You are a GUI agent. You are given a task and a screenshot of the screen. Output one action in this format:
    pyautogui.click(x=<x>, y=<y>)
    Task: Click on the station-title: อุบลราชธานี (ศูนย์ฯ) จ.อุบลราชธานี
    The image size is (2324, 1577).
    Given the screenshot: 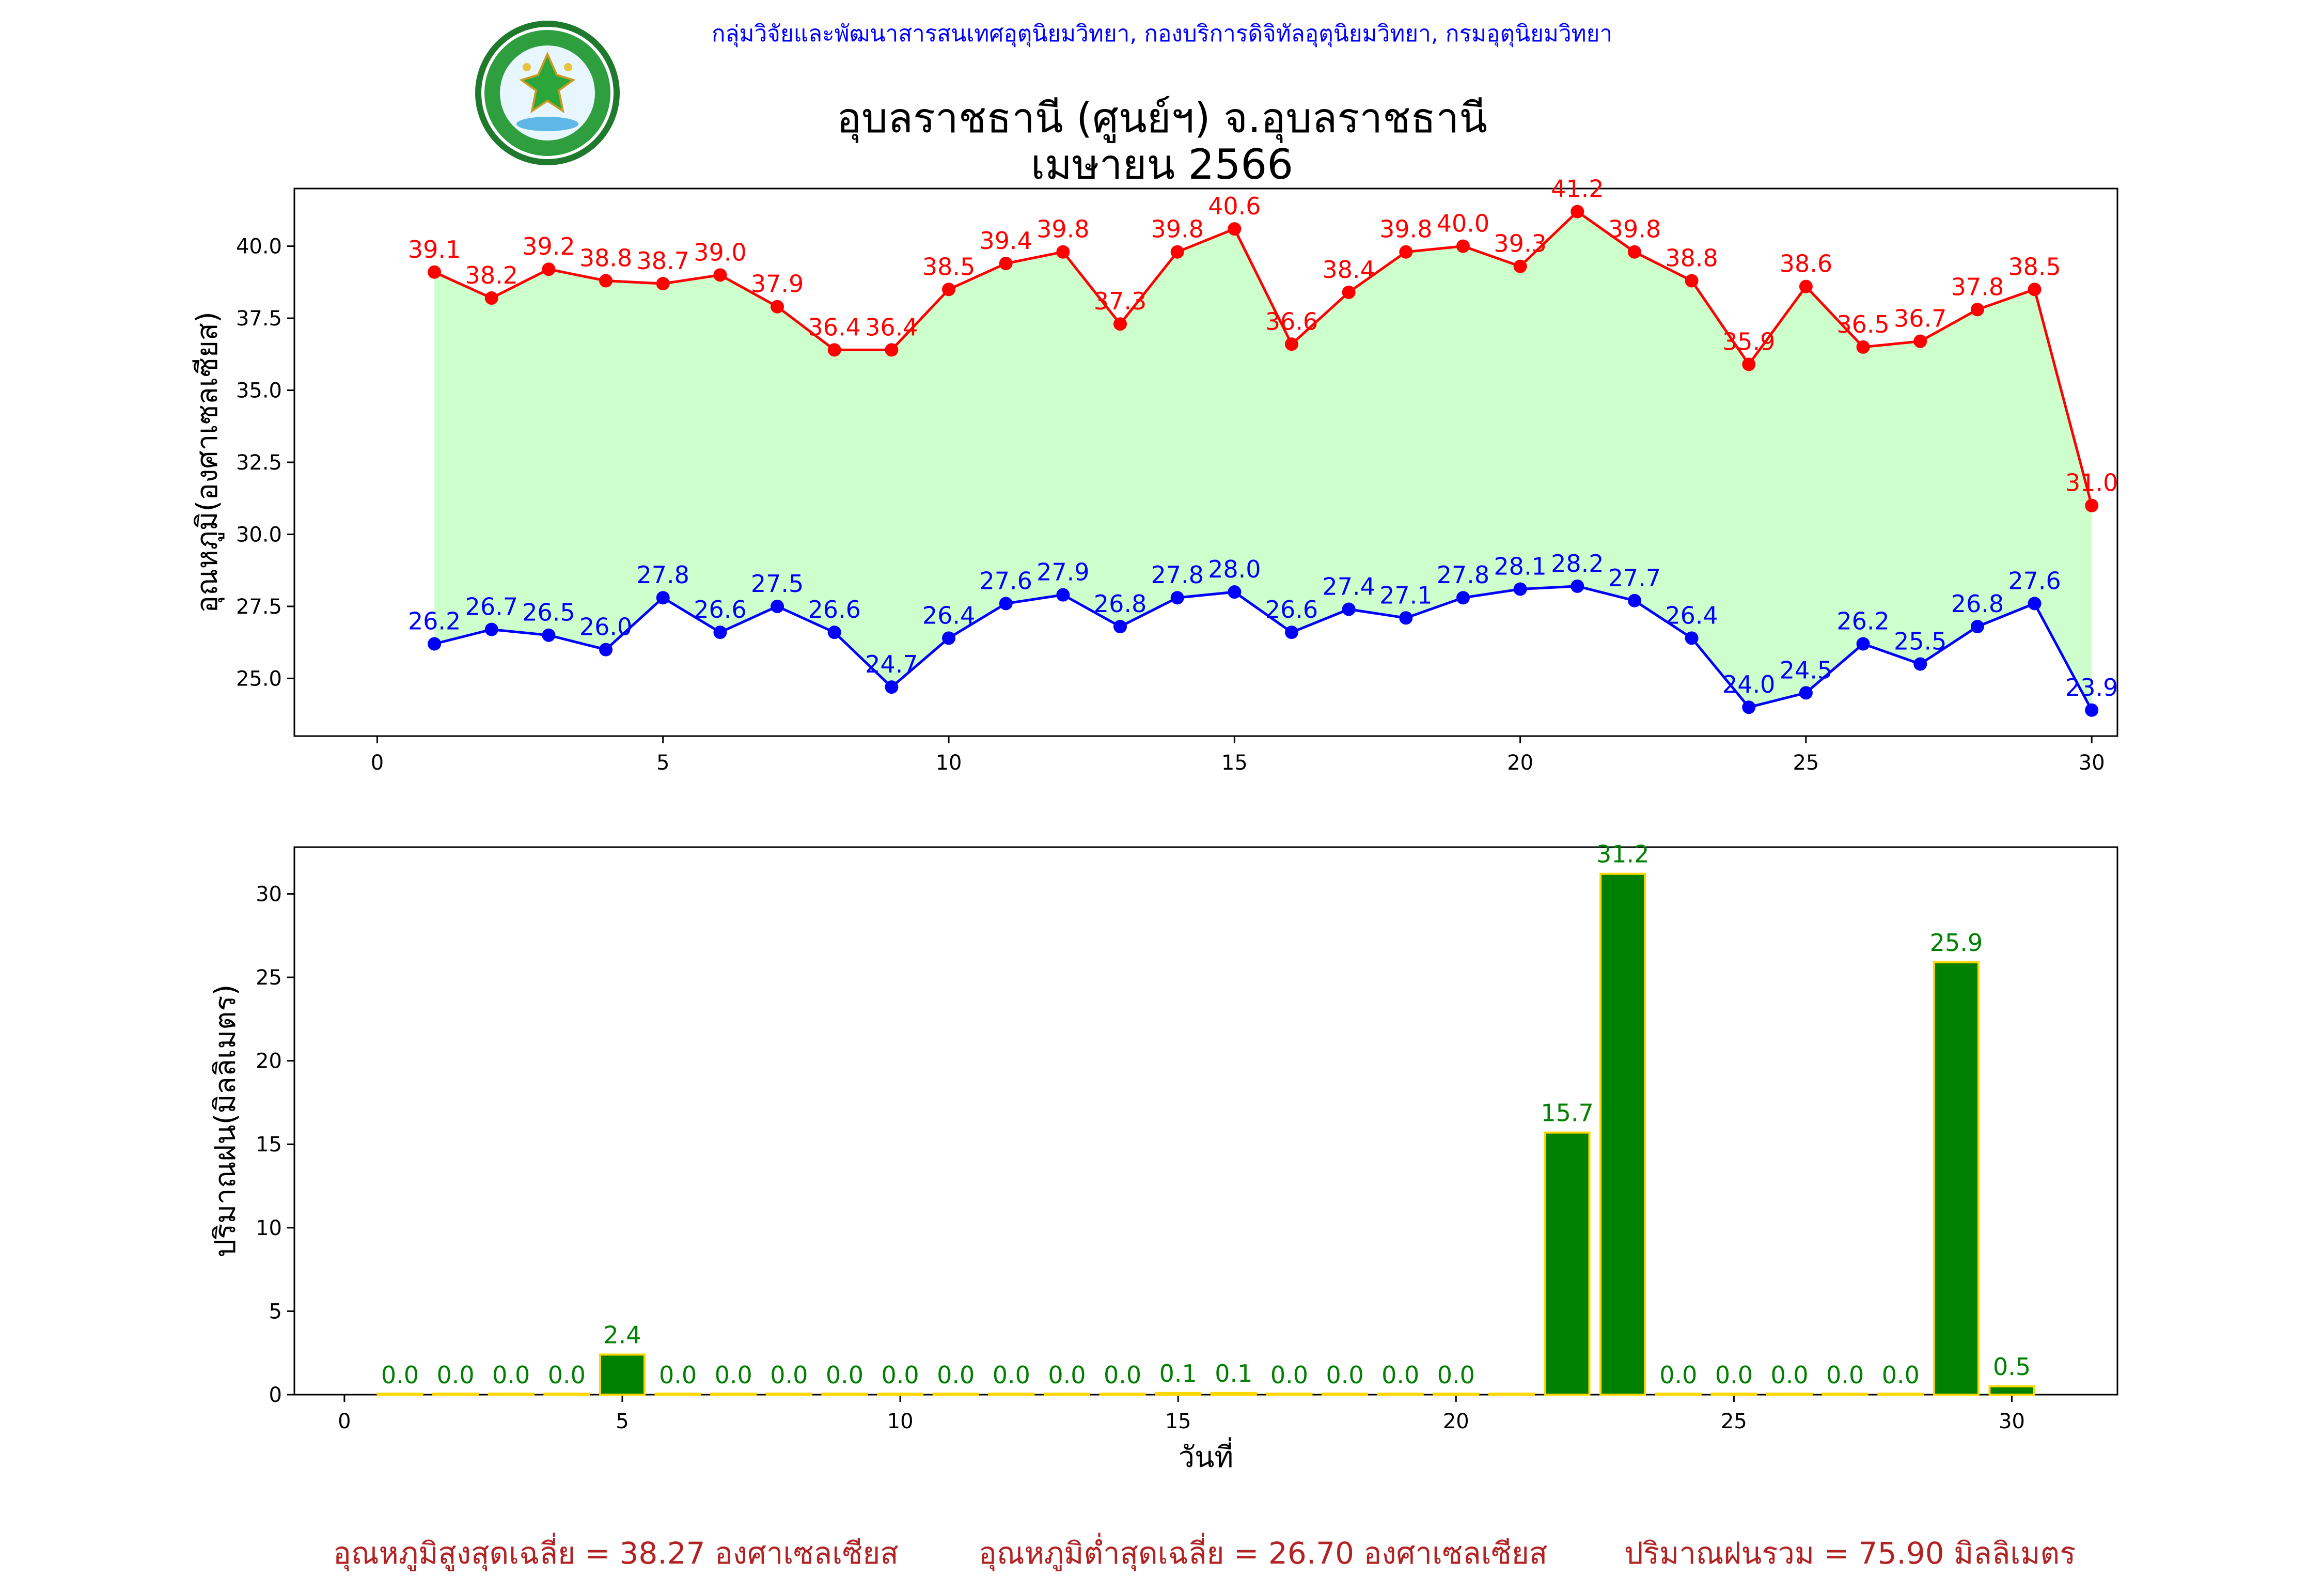 What is the action you would take?
    pyautogui.click(x=1162, y=118)
    